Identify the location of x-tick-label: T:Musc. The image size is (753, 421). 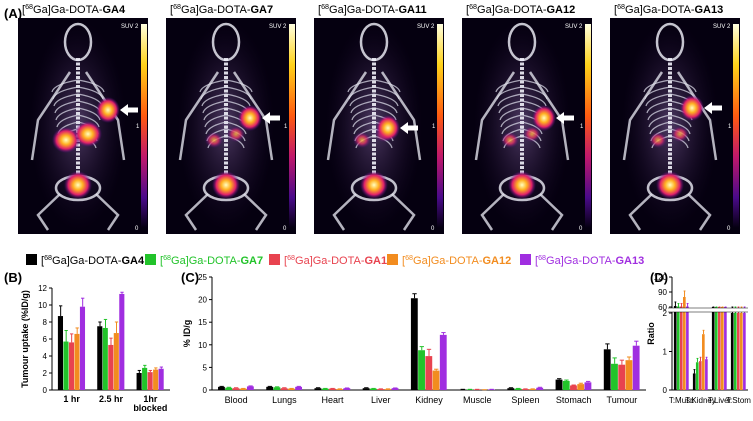
(681, 400).